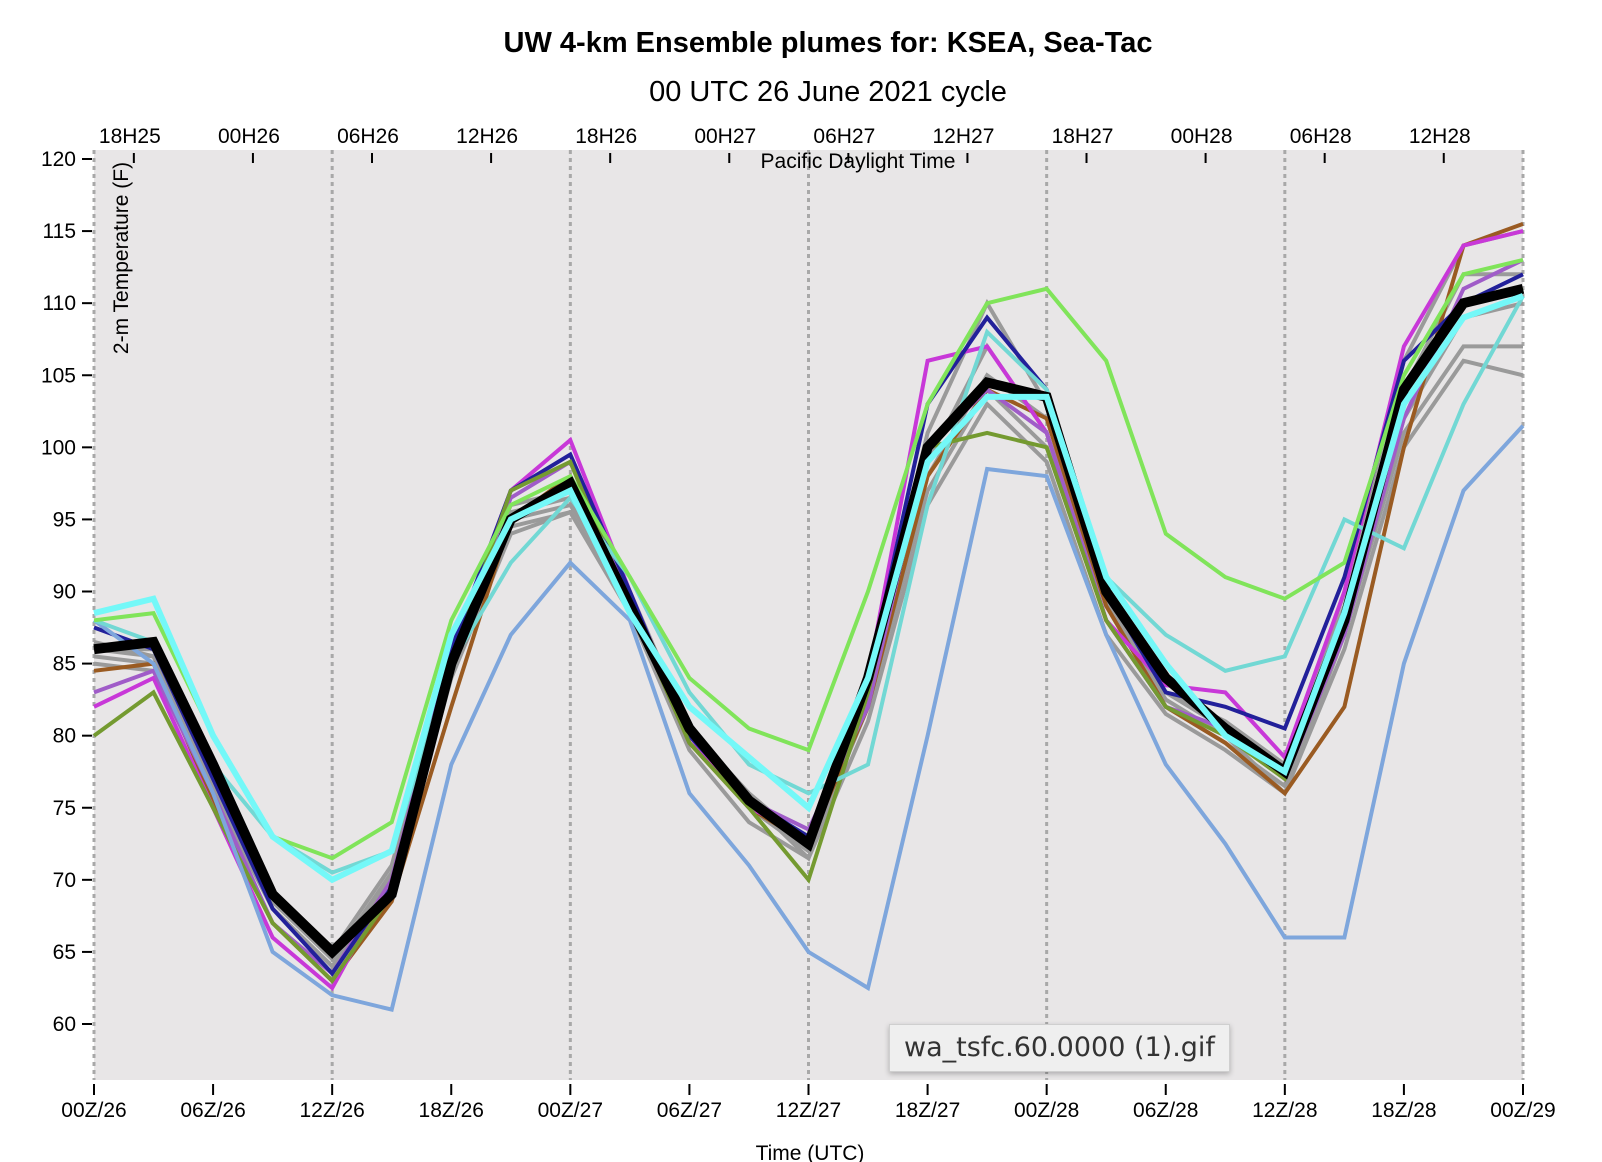 The image size is (1602, 1162). Describe the element at coordinates (487, 136) in the screenshot. I see `x2-tick-label: 12H26` at that location.